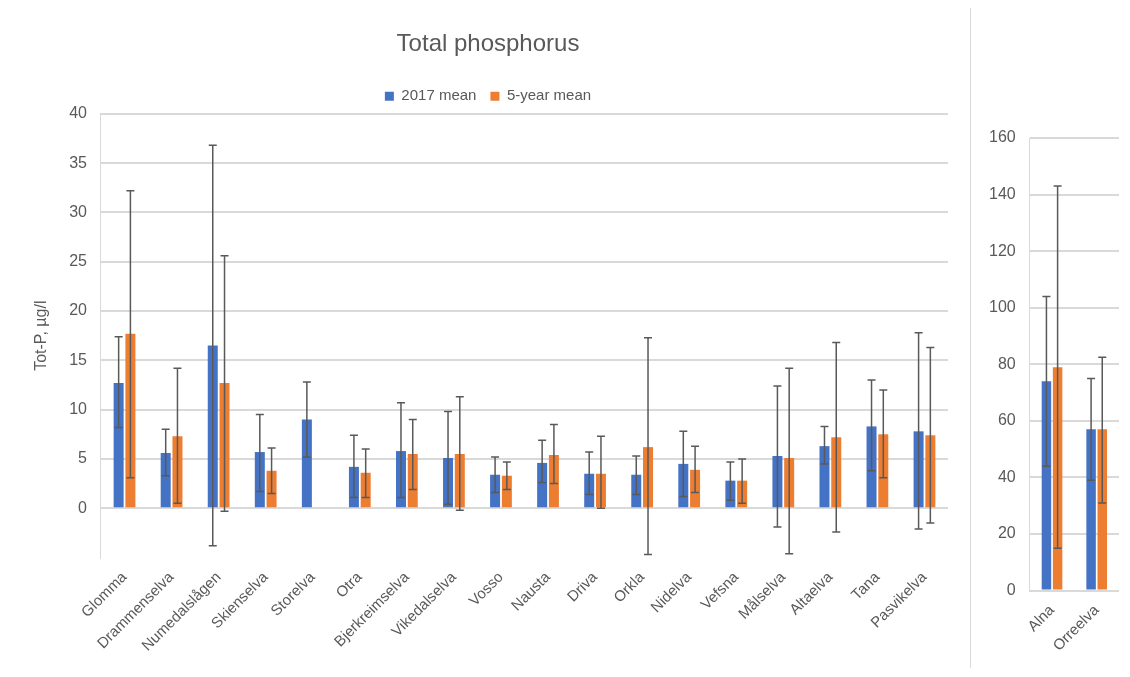 The height and width of the screenshot is (677, 1130). What do you see at coordinates (1040, 617) in the screenshot?
I see `x-tick-label: Alna` at bounding box center [1040, 617].